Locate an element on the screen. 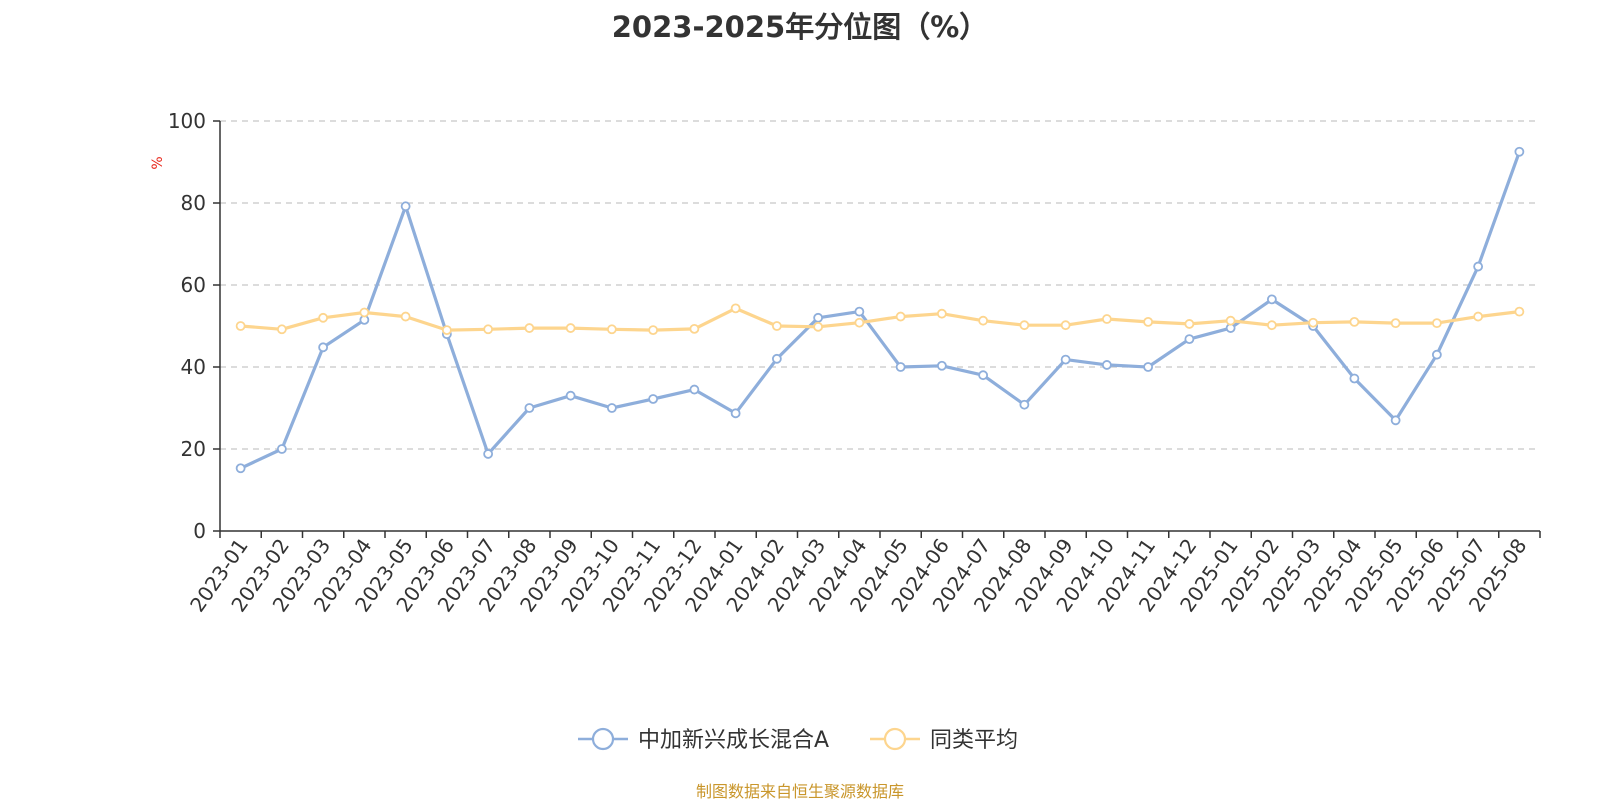  y-axis-label: % is located at coordinates (158, 162).